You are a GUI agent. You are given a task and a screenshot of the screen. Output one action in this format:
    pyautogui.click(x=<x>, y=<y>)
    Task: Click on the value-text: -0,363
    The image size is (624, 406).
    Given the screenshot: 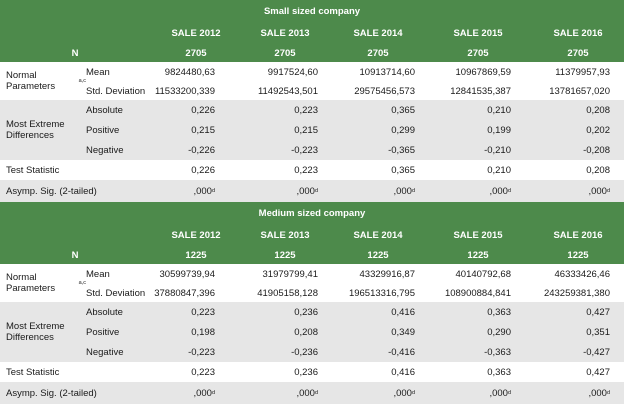 What is the action you would take?
    pyautogui.click(x=497, y=352)
    